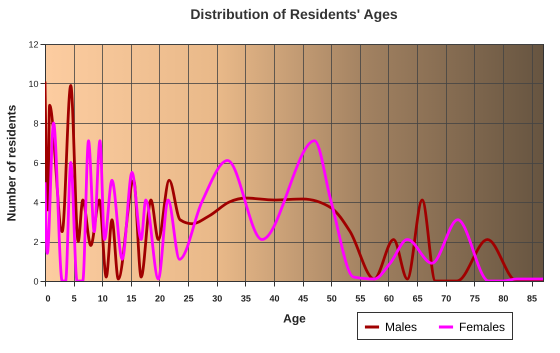  I want to click on x-tick-label: 45, so click(303, 299).